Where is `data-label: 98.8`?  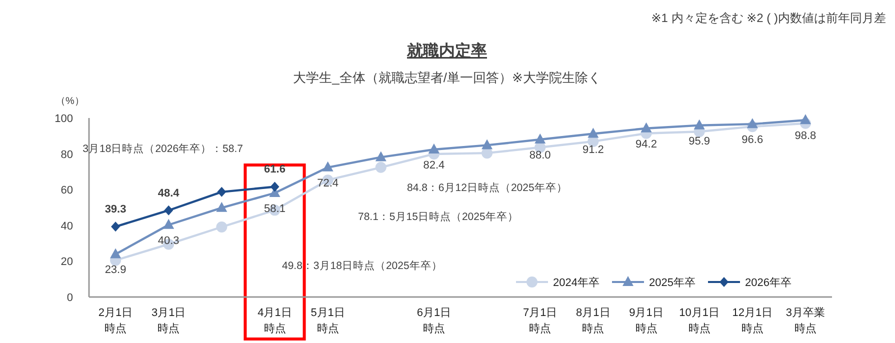 data-label: 98.8 is located at coordinates (805, 136).